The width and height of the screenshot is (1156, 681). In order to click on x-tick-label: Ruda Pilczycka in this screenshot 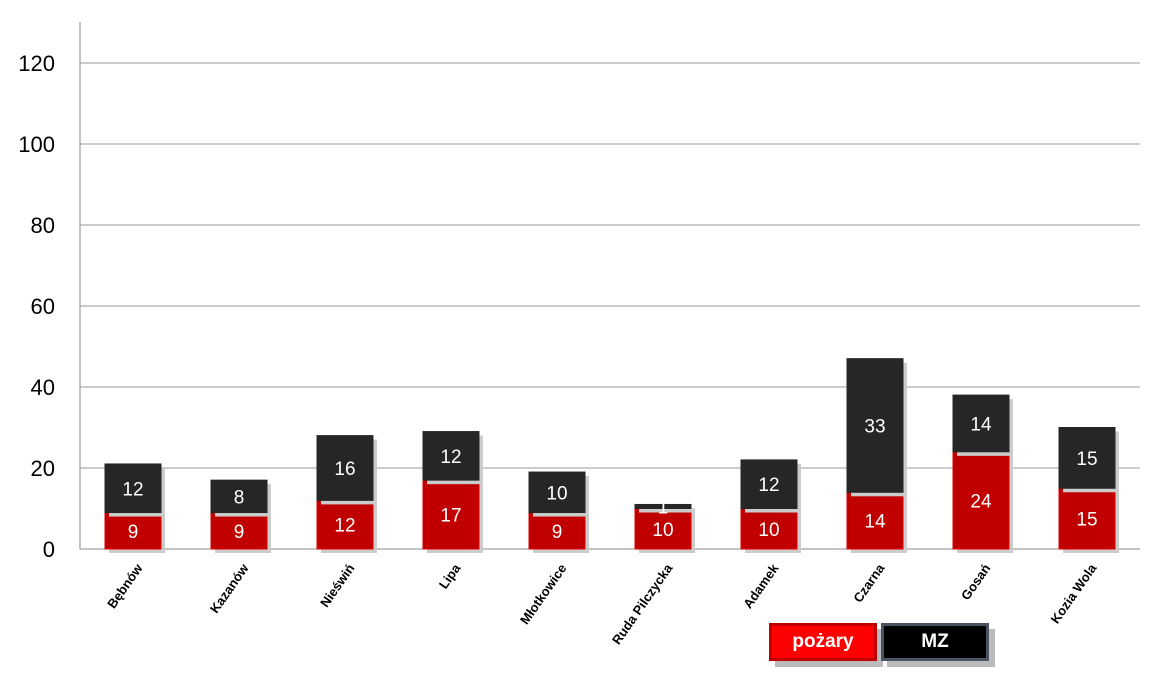, I will do `click(642, 603)`.